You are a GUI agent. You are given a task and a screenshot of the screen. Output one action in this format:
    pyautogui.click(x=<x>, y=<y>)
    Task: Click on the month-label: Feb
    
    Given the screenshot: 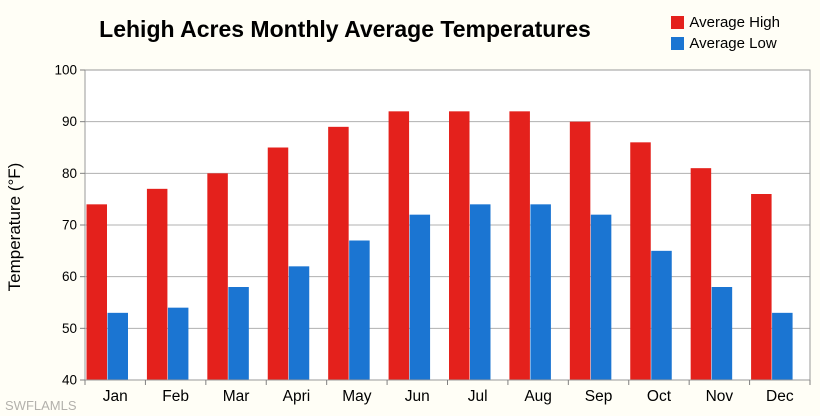 What is the action you would take?
    pyautogui.click(x=175, y=396)
    